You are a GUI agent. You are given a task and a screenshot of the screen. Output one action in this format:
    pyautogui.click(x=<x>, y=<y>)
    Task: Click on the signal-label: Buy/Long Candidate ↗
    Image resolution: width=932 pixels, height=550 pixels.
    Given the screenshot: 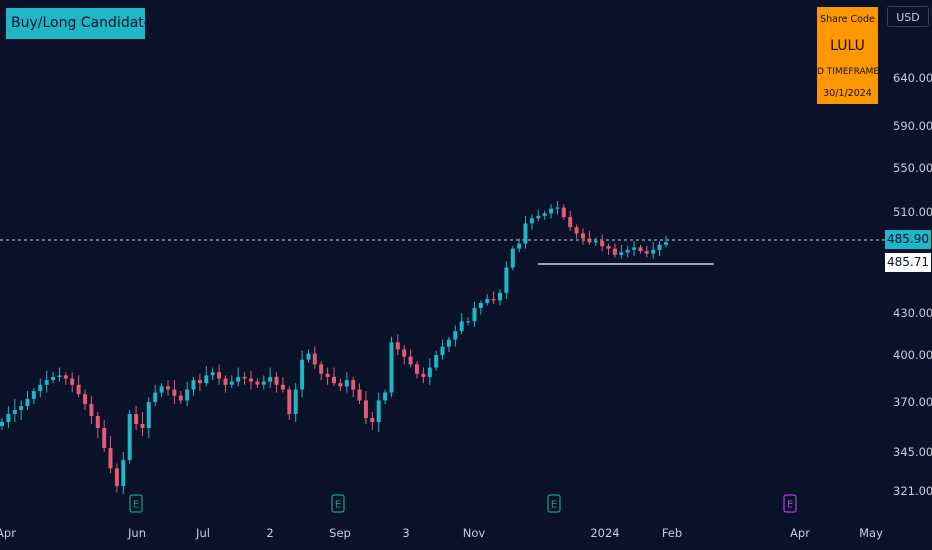 What is the action you would take?
    pyautogui.click(x=75, y=23)
    